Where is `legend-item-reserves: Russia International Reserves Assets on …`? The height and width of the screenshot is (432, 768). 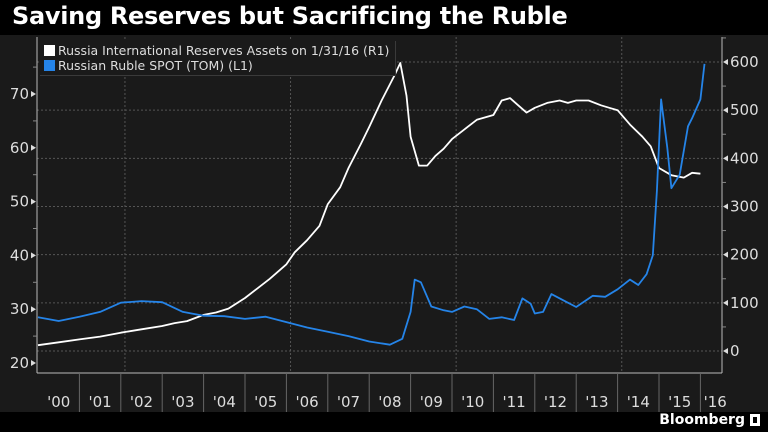 legend-item-reserves: Russia International Reserves Assets on … is located at coordinates (216, 50).